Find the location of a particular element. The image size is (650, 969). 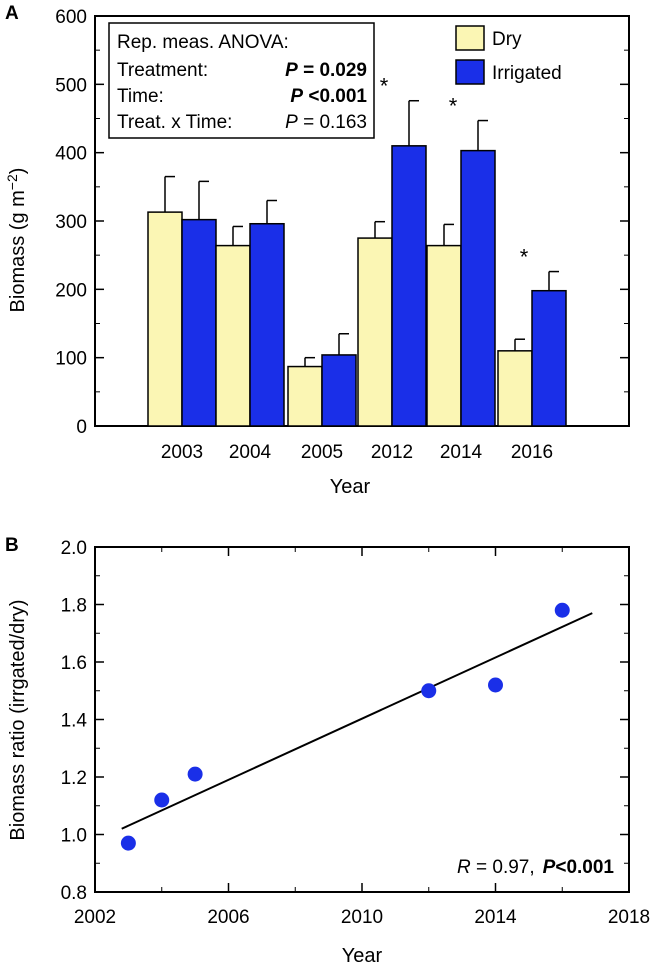

stats-row-interaction-label: Treat. x Time: is located at coordinates (174, 122).